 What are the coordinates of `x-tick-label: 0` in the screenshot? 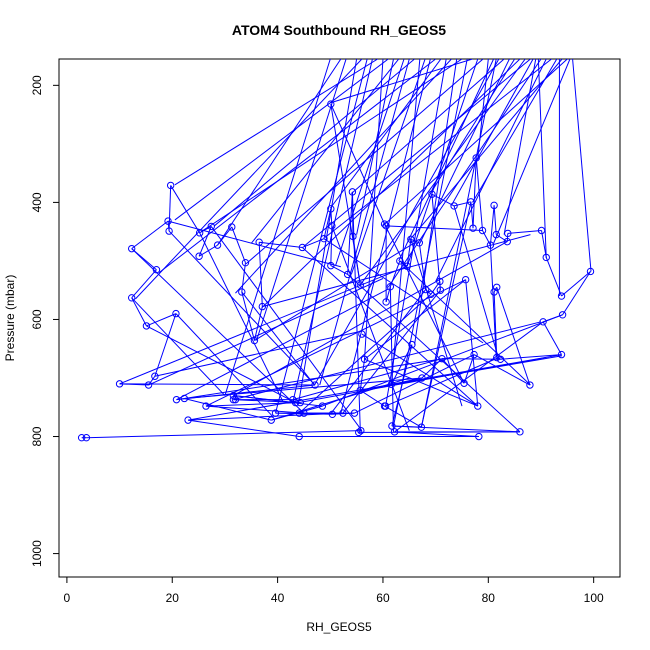 It's located at (67, 598).